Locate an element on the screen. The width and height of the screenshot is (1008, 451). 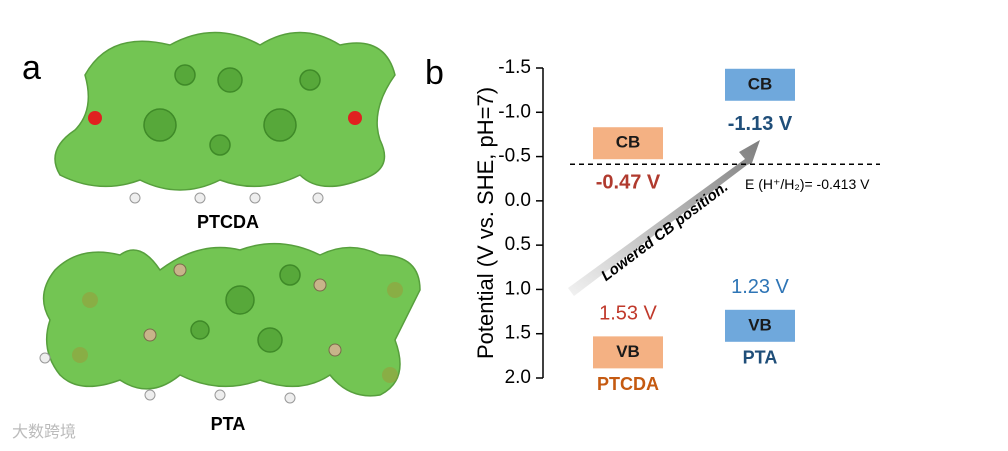
value-label: -1.13 V is located at coordinates (760, 124).